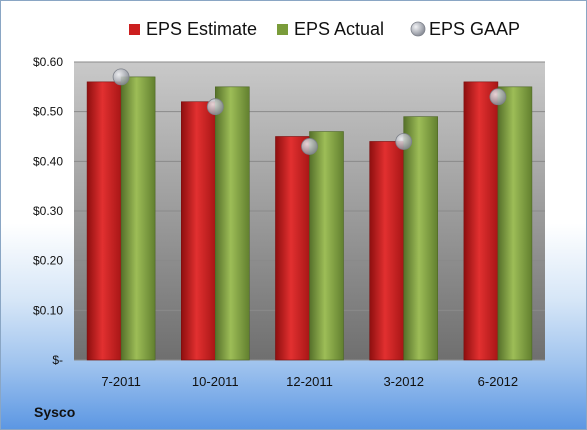  Describe the element at coordinates (403, 381) in the screenshot. I see `x-tick-label: 3-2012` at that location.